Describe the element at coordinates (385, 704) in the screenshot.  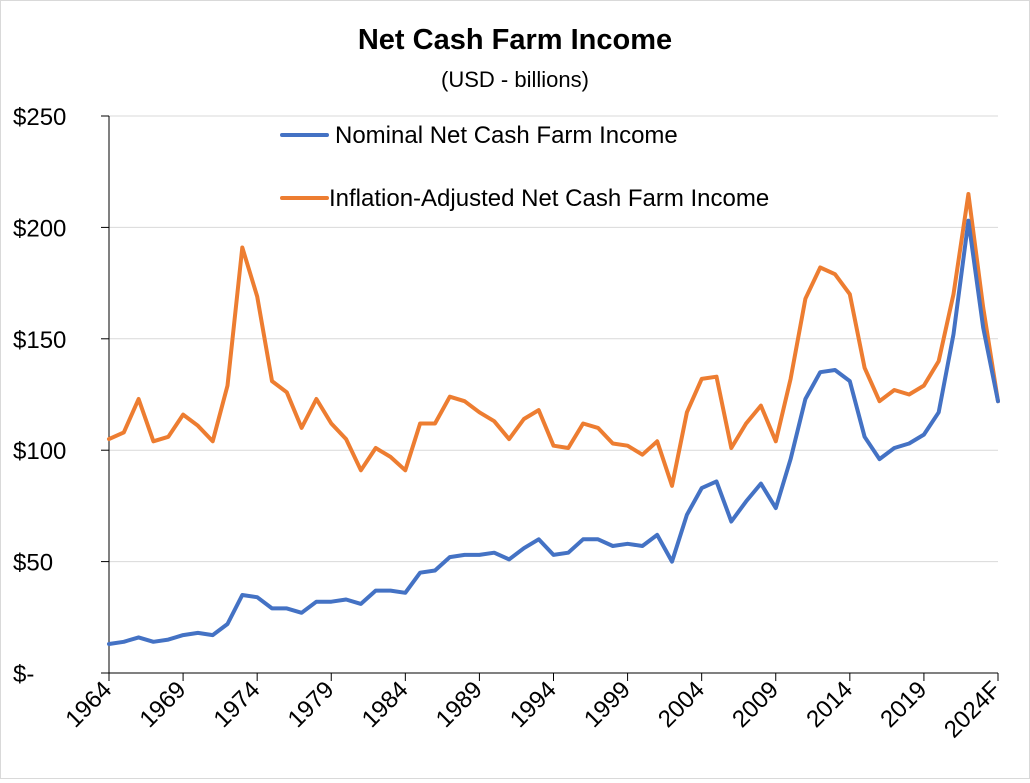
I see `x-tick-label: 1984` at that location.